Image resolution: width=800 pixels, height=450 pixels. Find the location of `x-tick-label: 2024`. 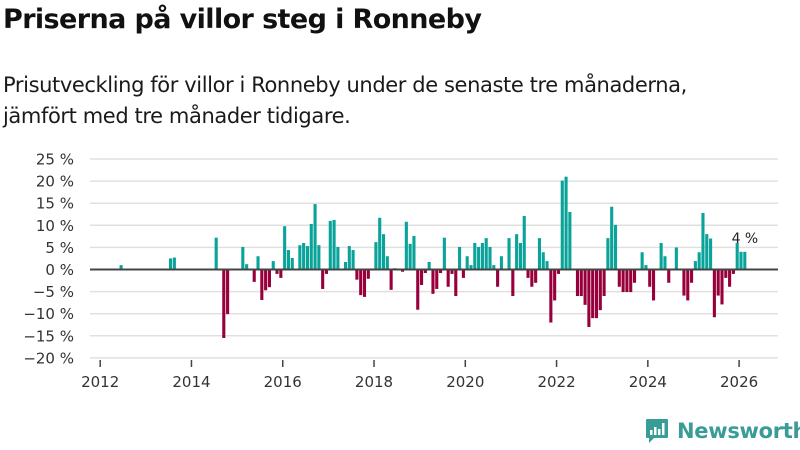

x-tick-label: 2024 is located at coordinates (648, 382).